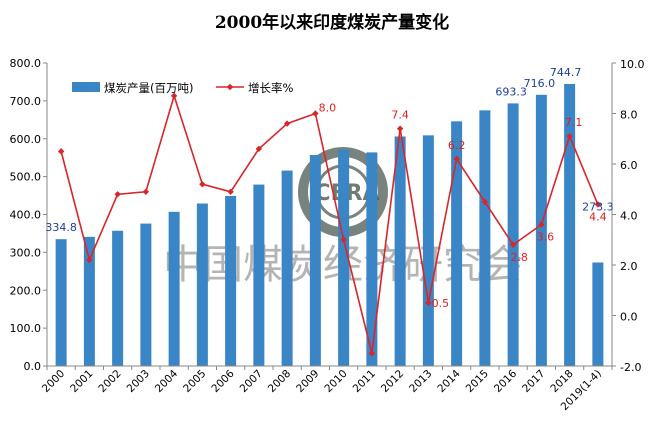  What do you see at coordinates (270, 88) in the screenshot?
I see `legend-line-label: 增长率%` at bounding box center [270, 88].